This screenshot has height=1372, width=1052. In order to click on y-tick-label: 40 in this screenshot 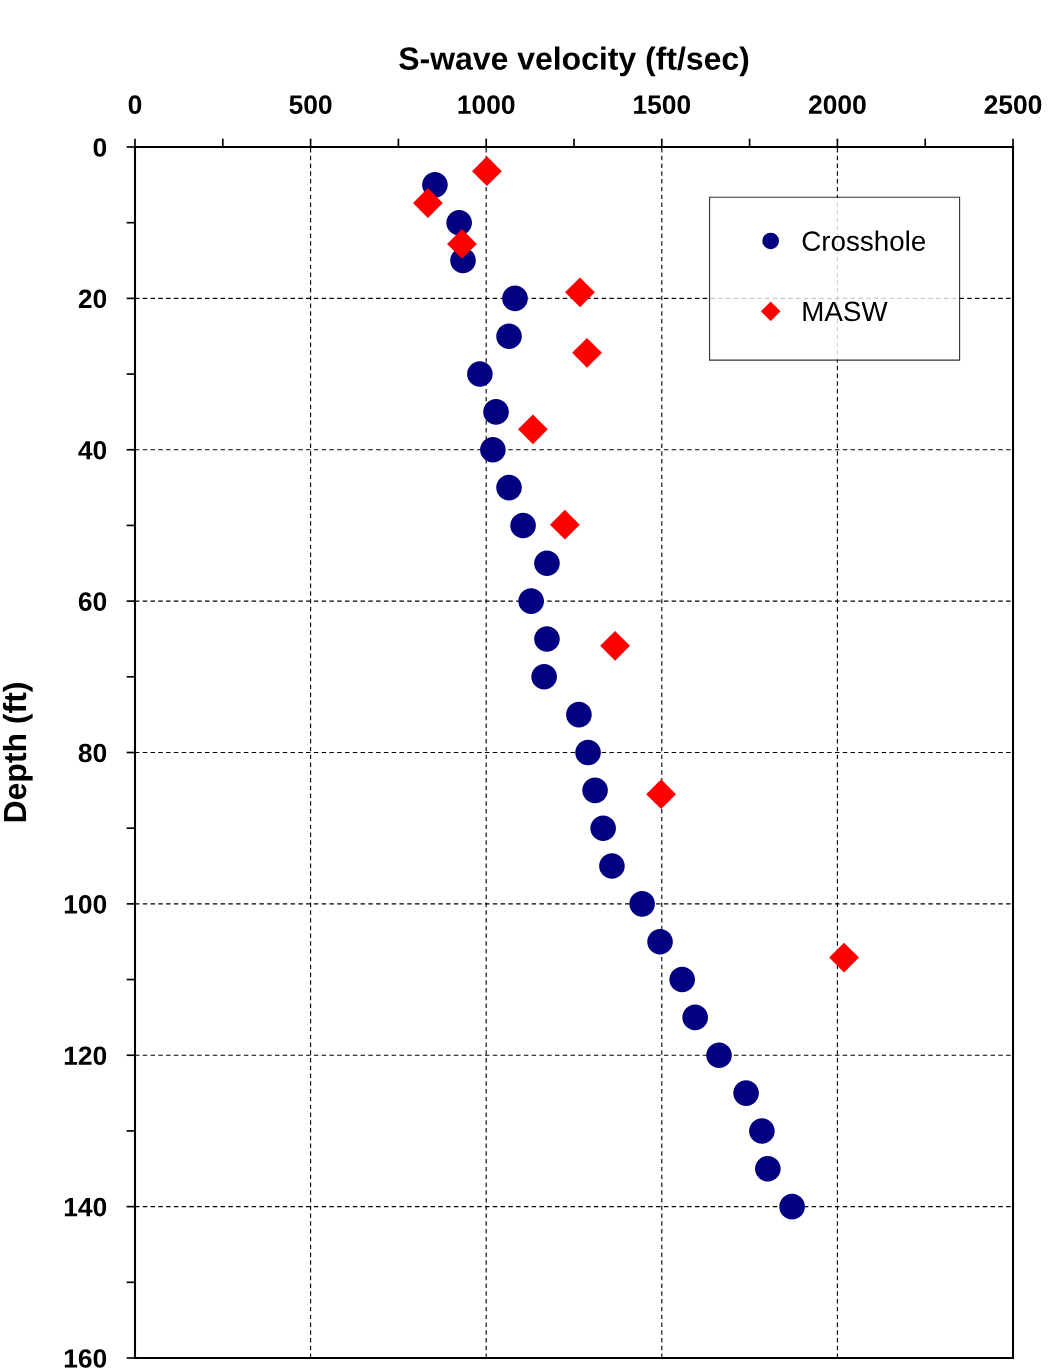, I will do `click(92, 450)`.